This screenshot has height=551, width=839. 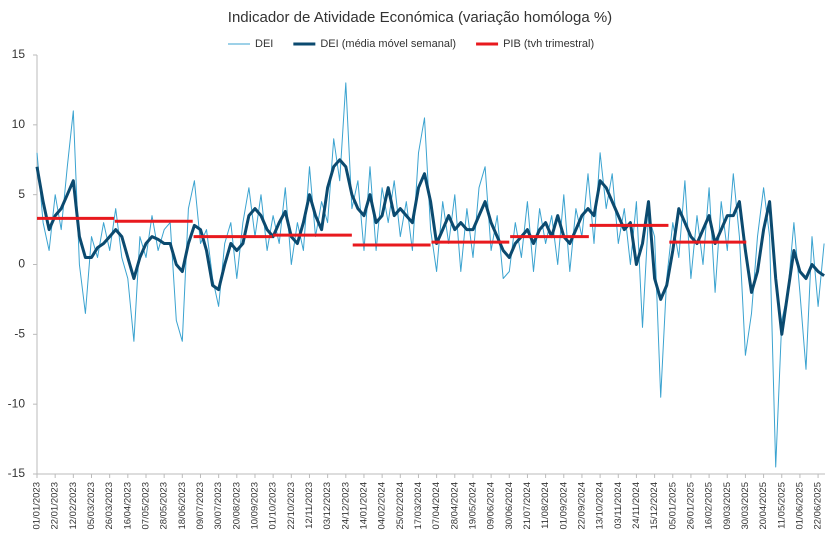 I want to click on x-tick-label: 04/02/2024, so click(x=382, y=506).